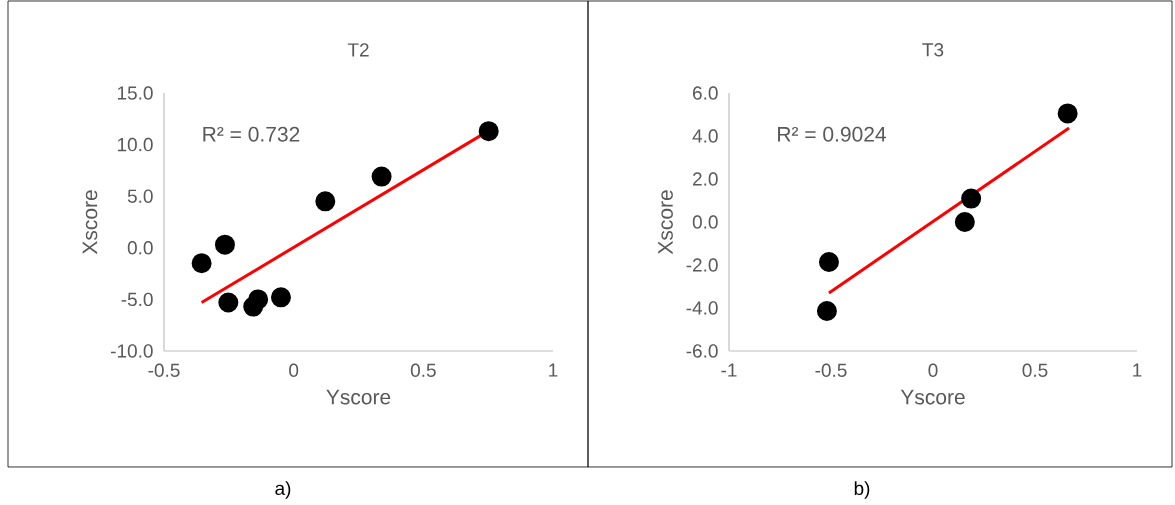 The width and height of the screenshot is (1175, 505). What do you see at coordinates (137, 299) in the screenshot?
I see `y-tick-label: -5.0` at bounding box center [137, 299].